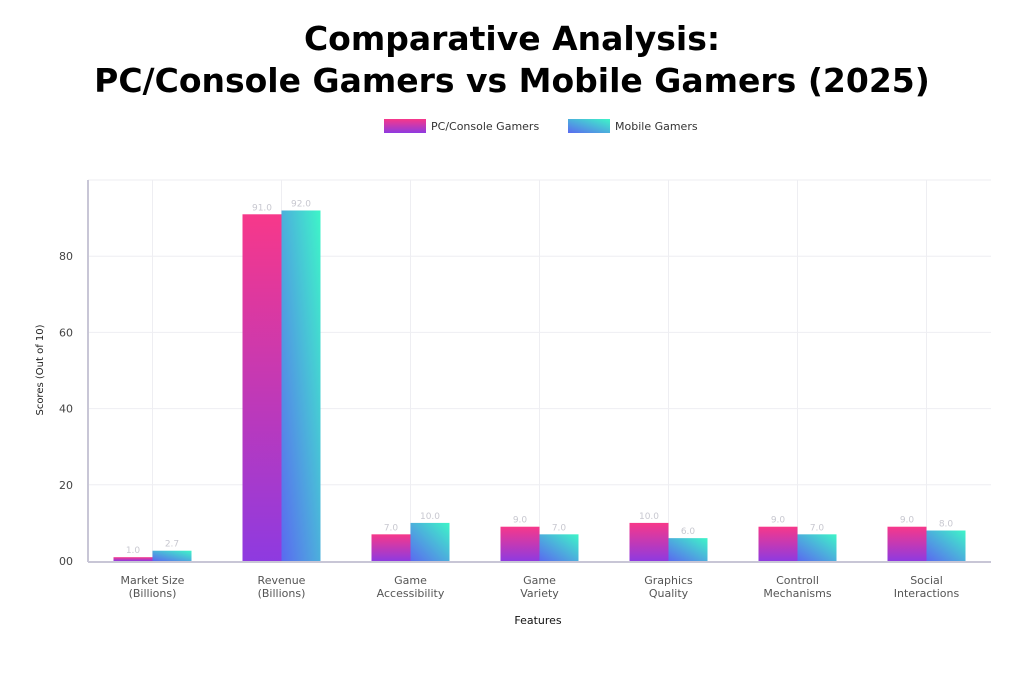 This screenshot has width=1024, height=686. I want to click on x-tick-label: Mechanisms, so click(797, 593).